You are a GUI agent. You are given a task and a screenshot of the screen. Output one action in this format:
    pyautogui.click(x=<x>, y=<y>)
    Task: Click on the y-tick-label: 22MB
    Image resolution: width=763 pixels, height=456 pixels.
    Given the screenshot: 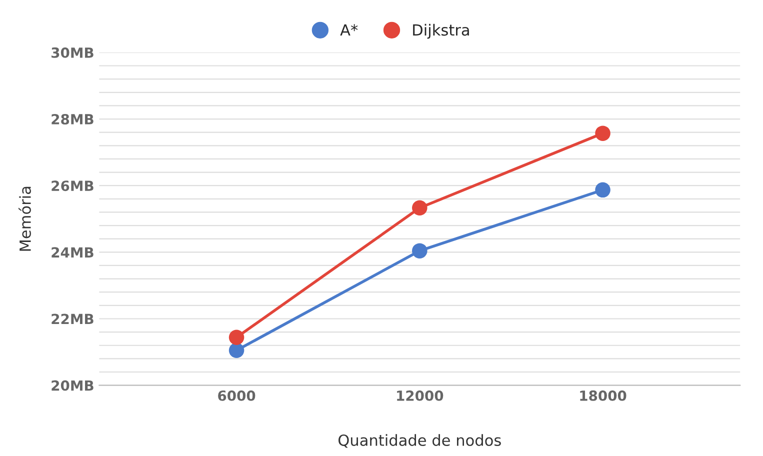 What is the action you would take?
    pyautogui.click(x=73, y=319)
    